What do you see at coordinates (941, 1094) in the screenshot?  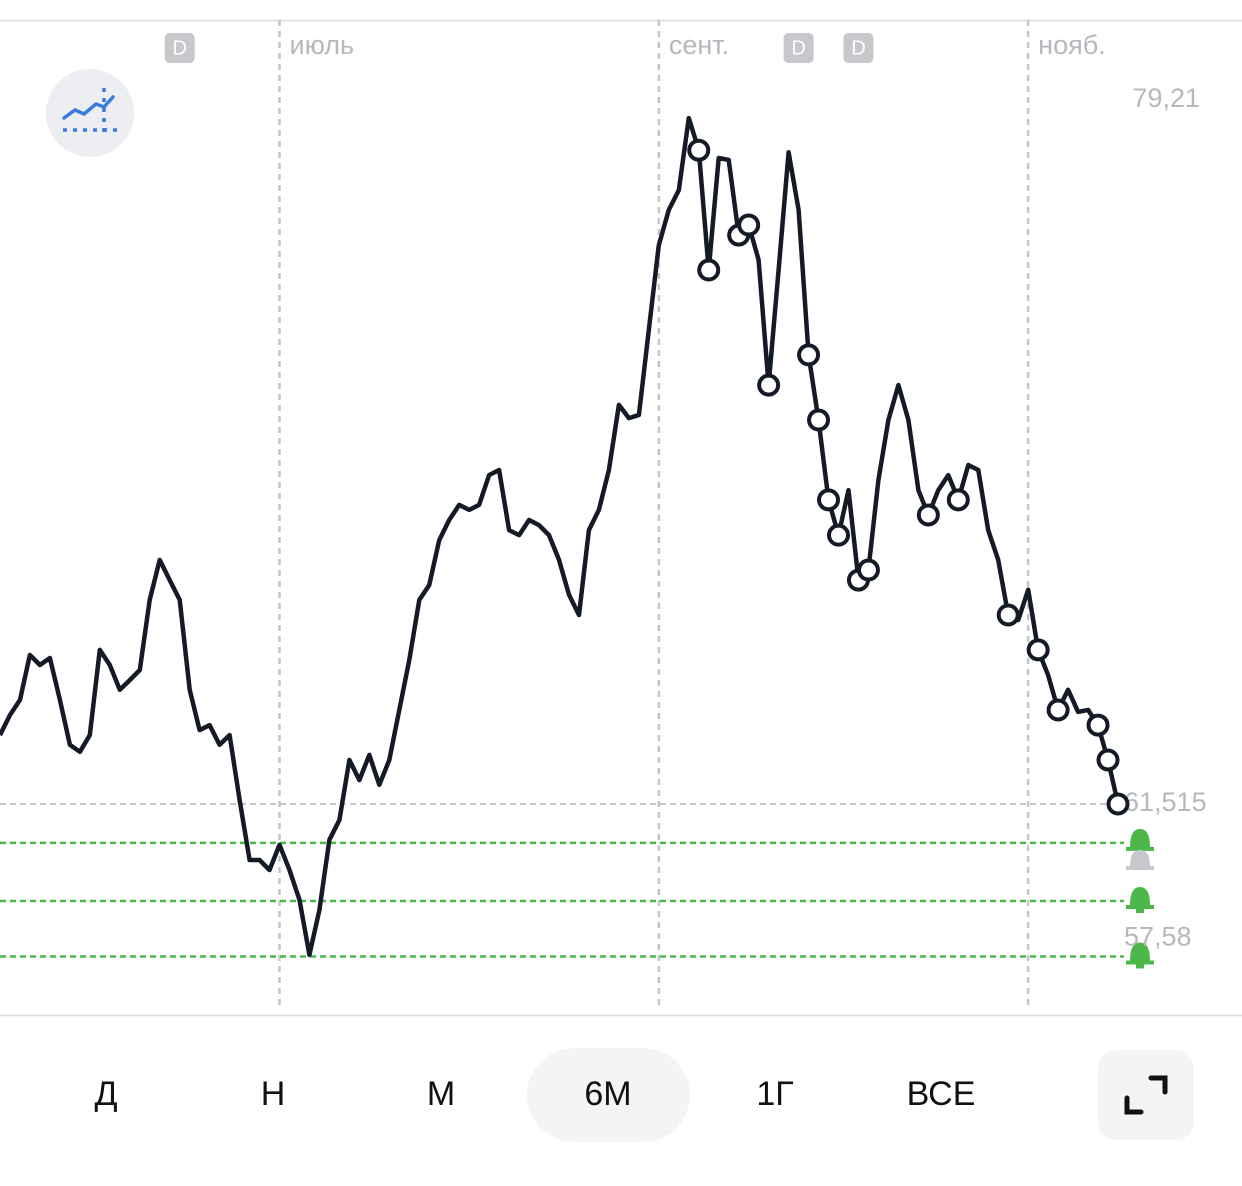 I see `period-button: ВСЕ` at bounding box center [941, 1094].